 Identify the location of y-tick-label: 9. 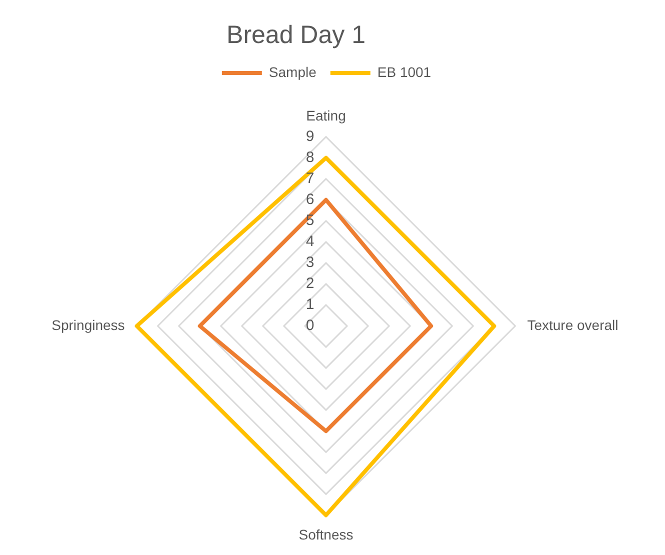
(310, 136).